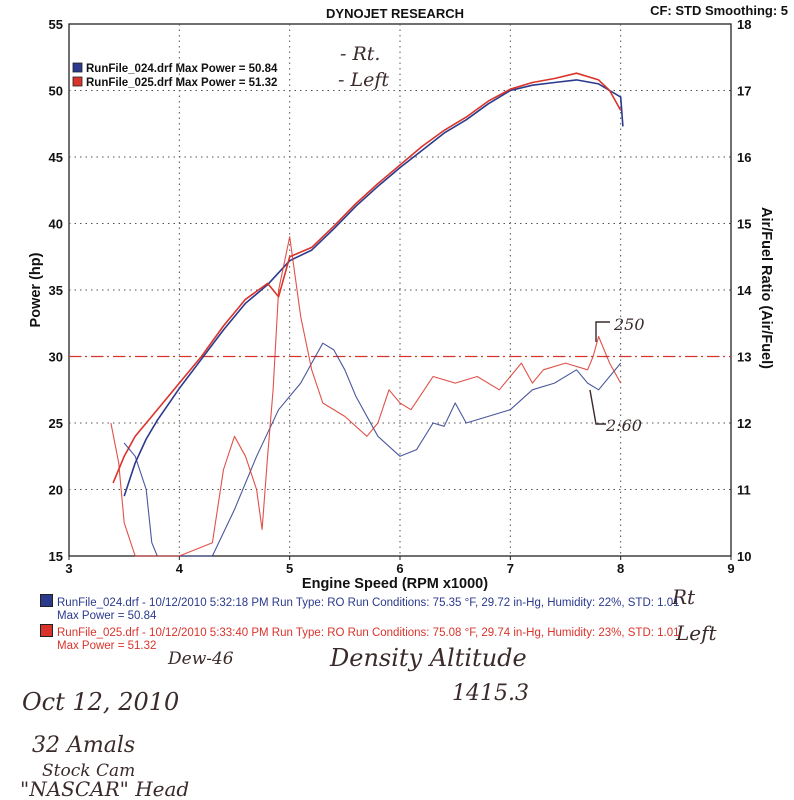 This screenshot has width=794, height=800. I want to click on y2-tick-label: 16, so click(744, 157).